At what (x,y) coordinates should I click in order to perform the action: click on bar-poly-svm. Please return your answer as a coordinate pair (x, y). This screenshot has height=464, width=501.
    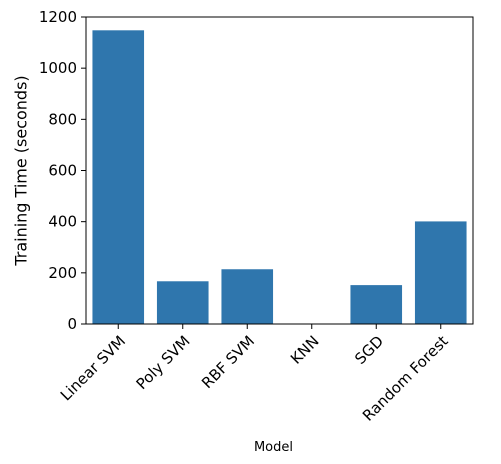
    Looking at the image, I should click on (182, 302).